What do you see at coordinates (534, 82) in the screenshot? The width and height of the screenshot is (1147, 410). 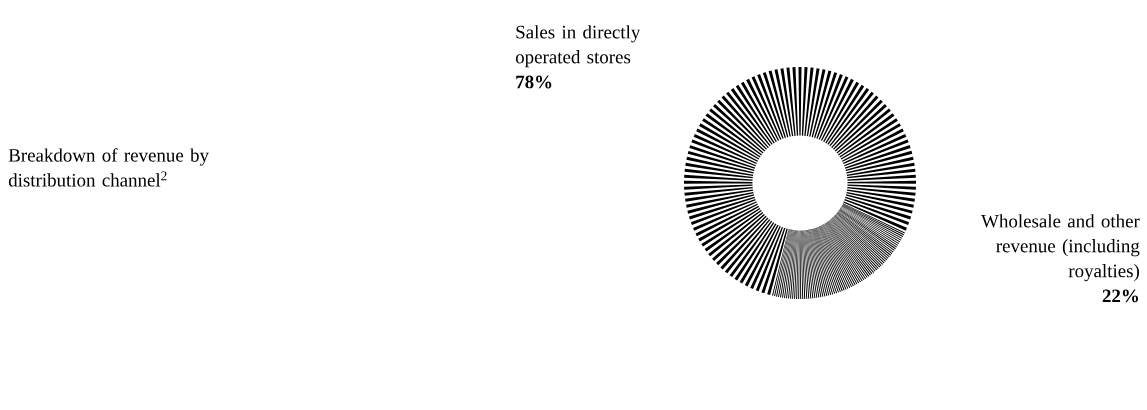 I see `data-label: 78%` at bounding box center [534, 82].